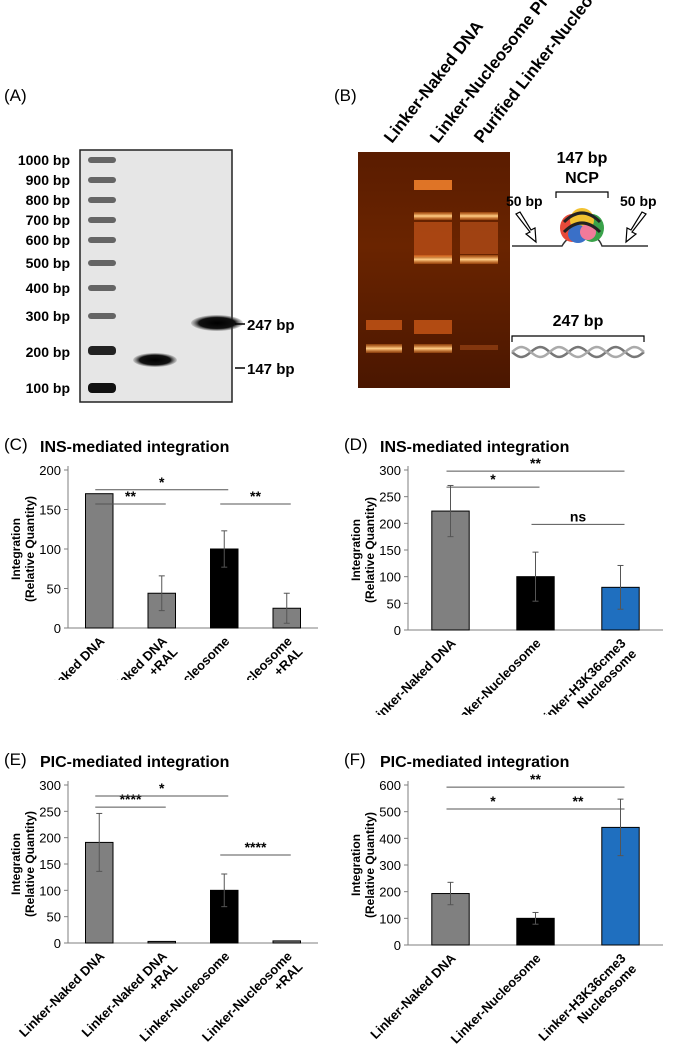 Image resolution: width=675 pixels, height=1059 pixels. Describe the element at coordinates (578, 338) in the screenshot. I see `naked-dna-bracket` at that location.